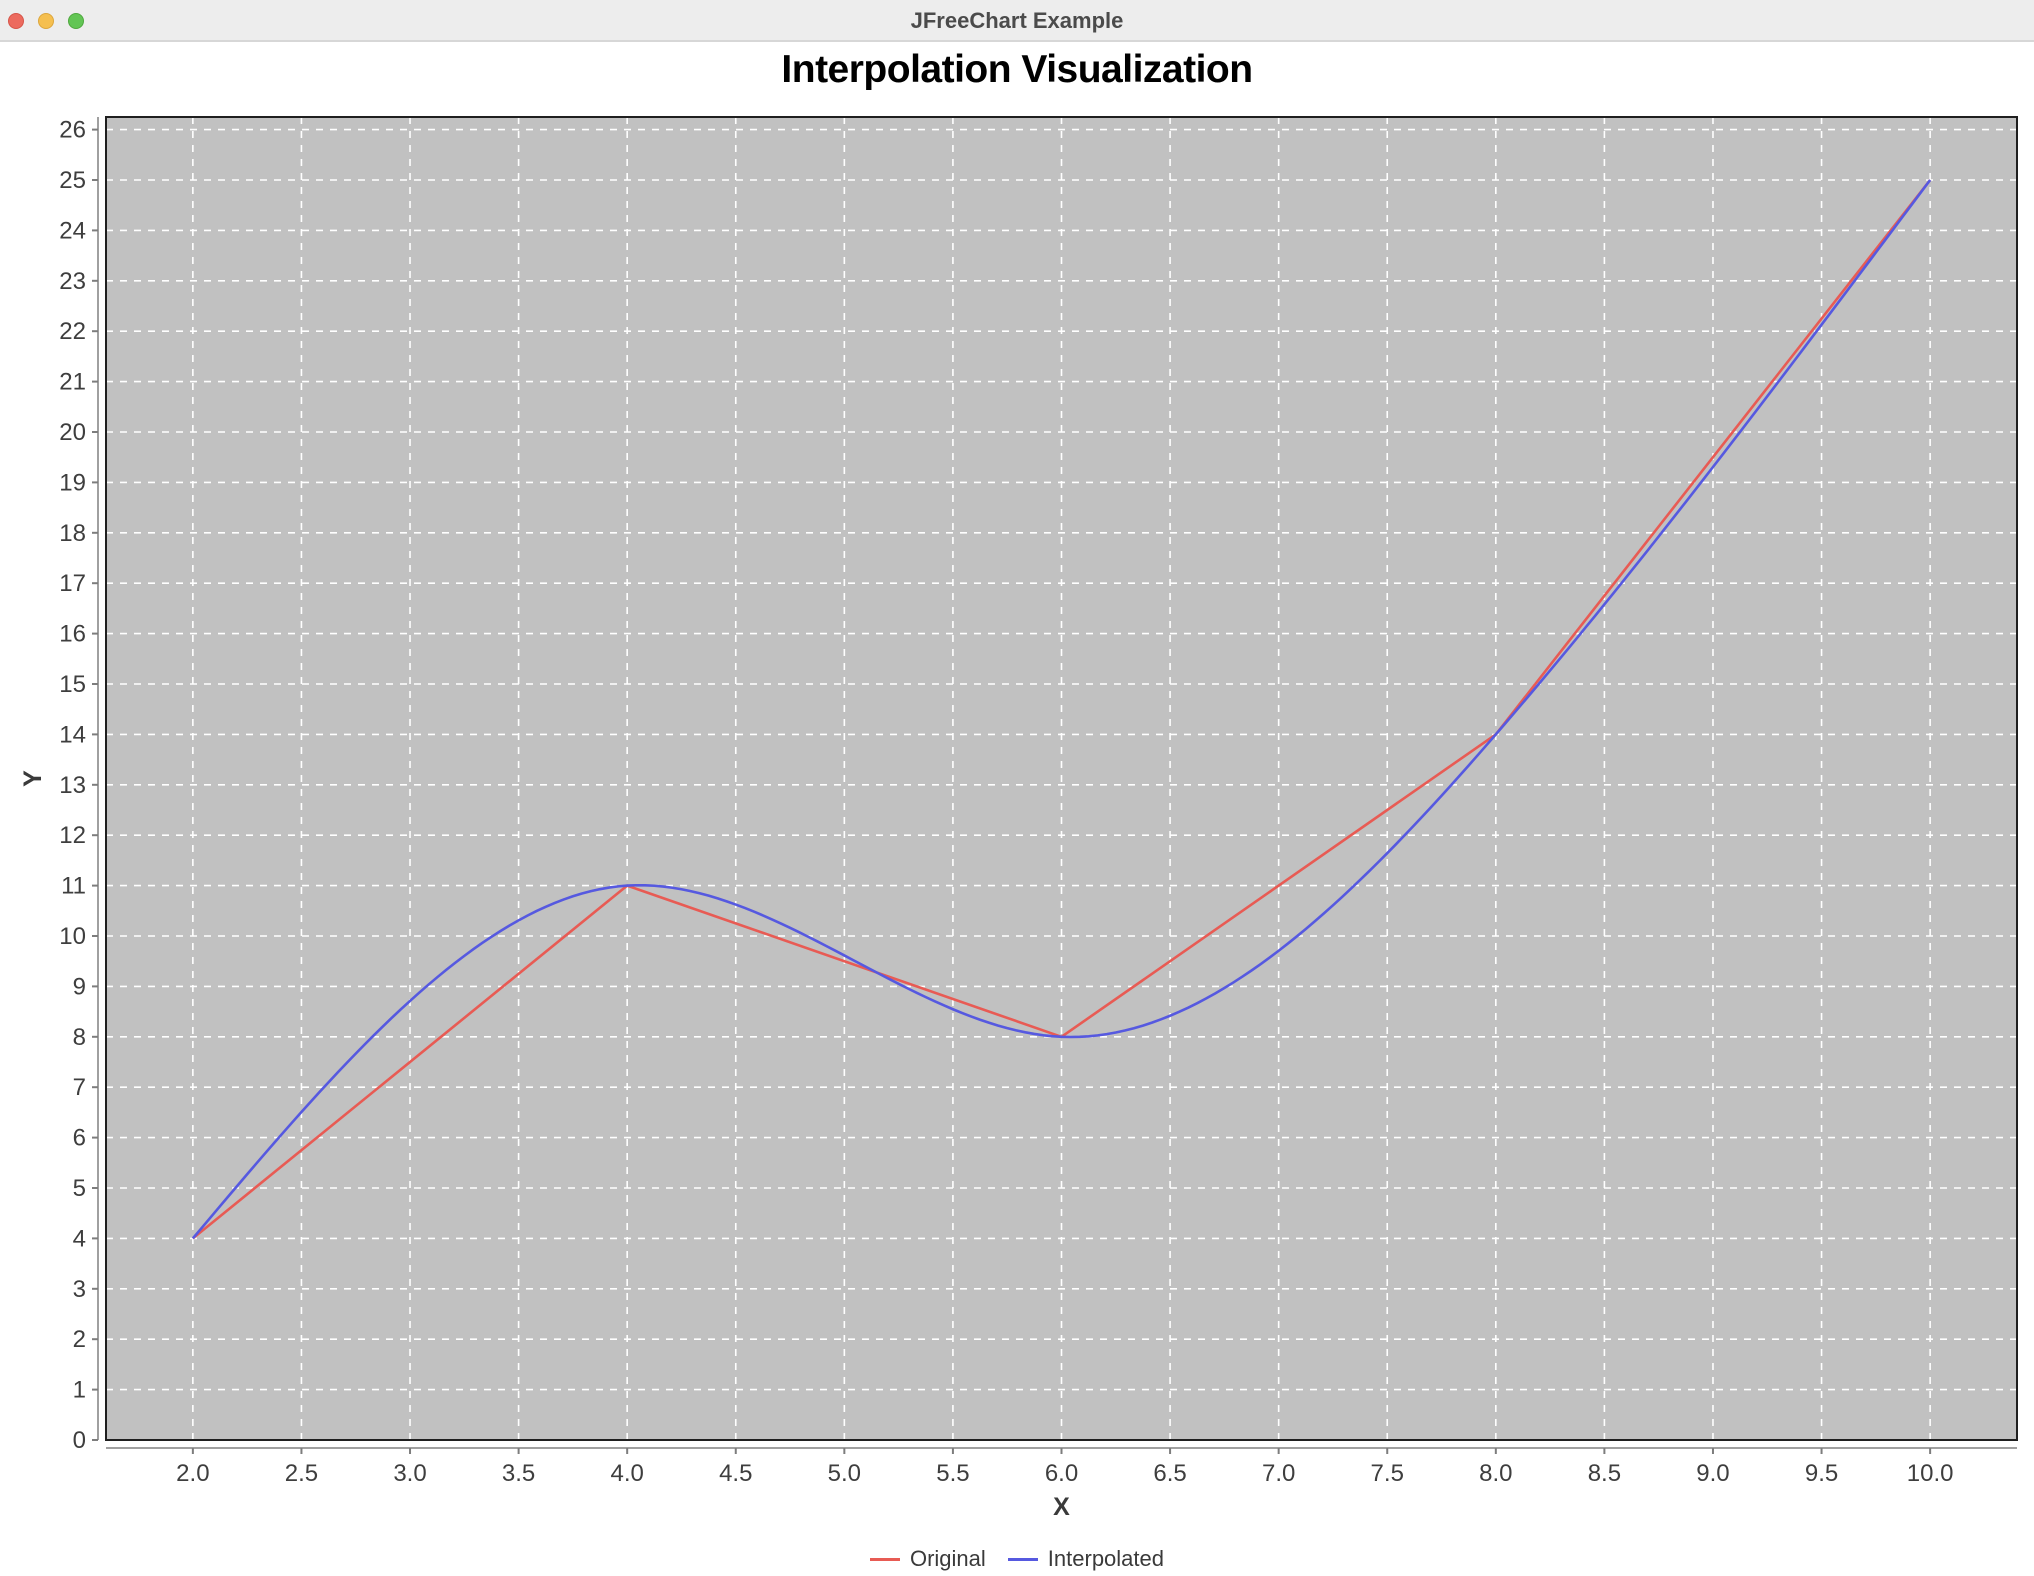  I want to click on y-tick-label: 14, so click(72, 734).